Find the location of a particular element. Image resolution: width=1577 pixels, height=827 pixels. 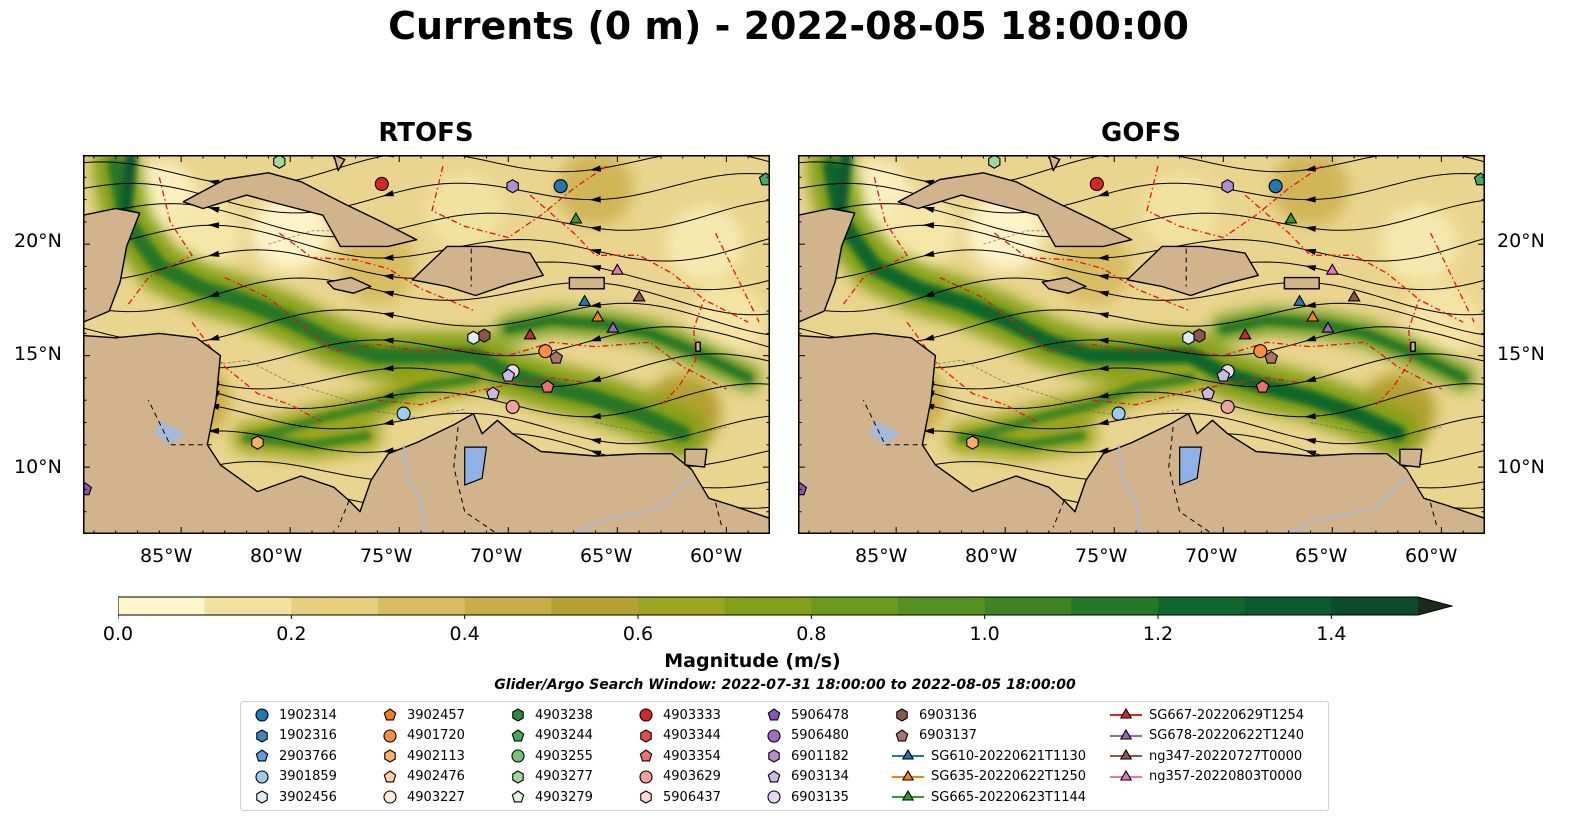

legend-label: 4903333 is located at coordinates (692, 715).